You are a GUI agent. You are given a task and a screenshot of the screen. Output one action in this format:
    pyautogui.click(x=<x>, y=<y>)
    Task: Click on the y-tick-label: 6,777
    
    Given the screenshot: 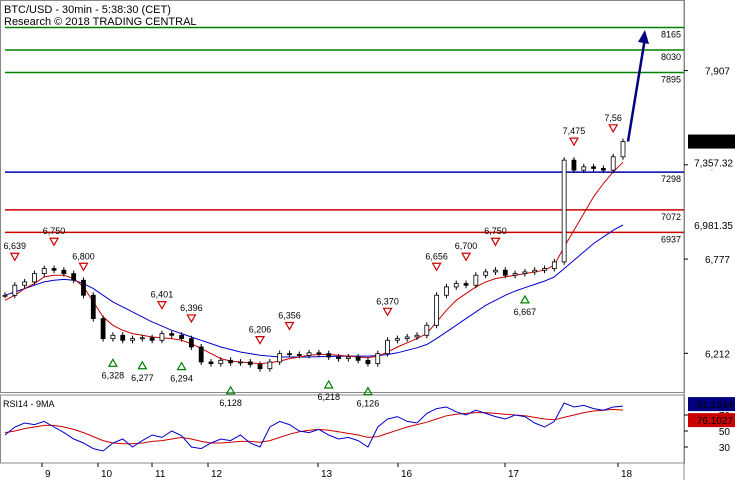 What is the action you would take?
    pyautogui.click(x=717, y=260)
    